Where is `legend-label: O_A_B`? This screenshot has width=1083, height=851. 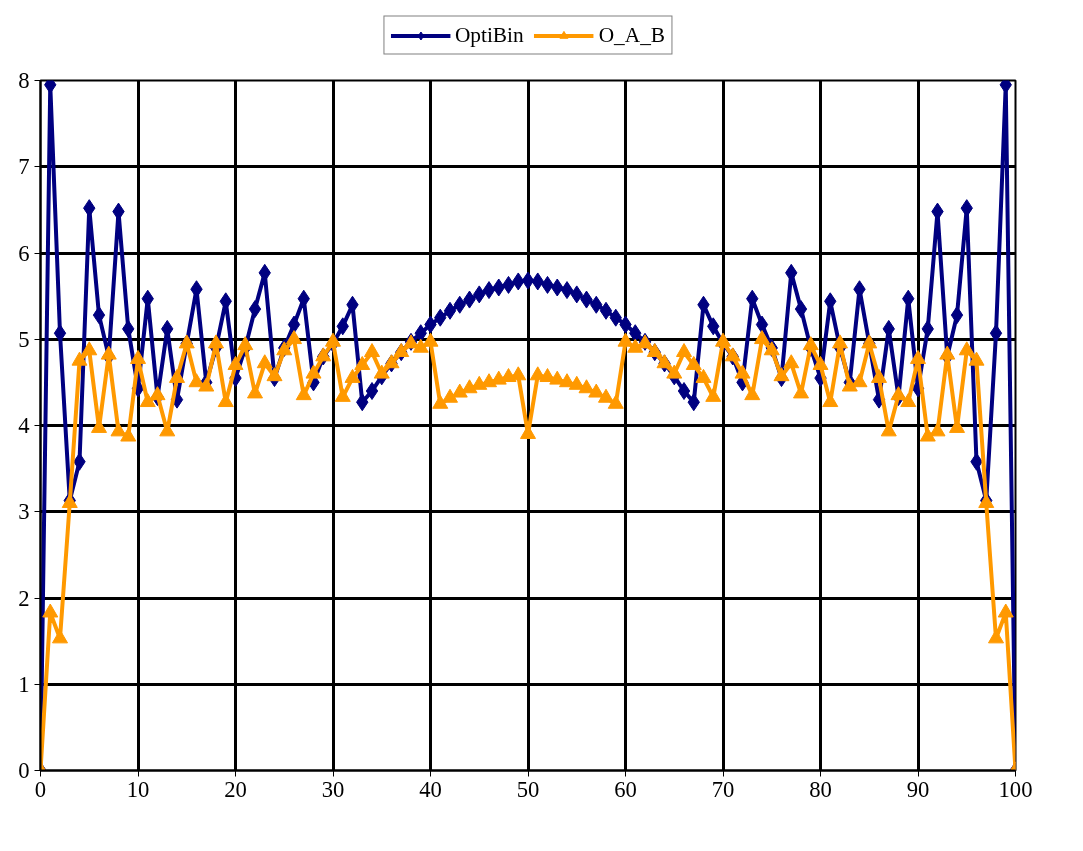 legend-label: O_A_B is located at coordinates (632, 35).